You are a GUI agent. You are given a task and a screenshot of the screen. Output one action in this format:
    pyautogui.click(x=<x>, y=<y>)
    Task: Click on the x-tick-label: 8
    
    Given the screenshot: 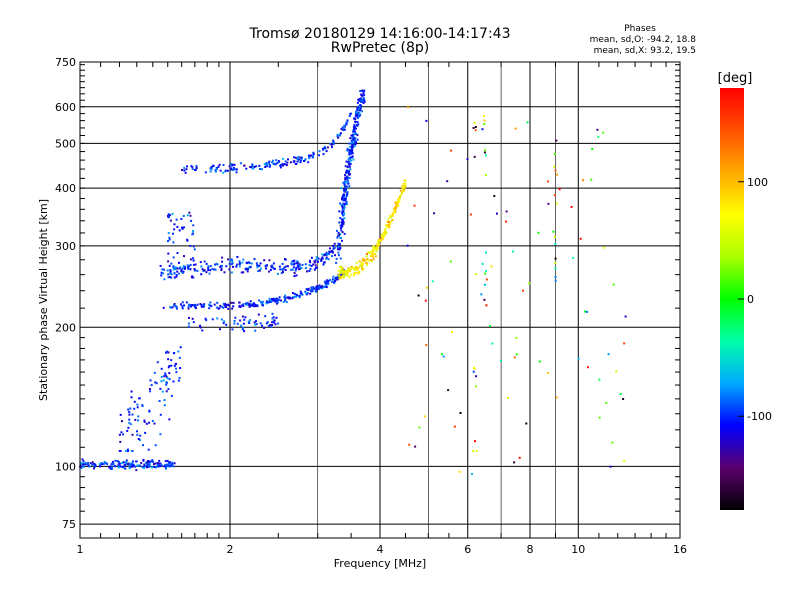 What is the action you would take?
    pyautogui.click(x=530, y=549)
    